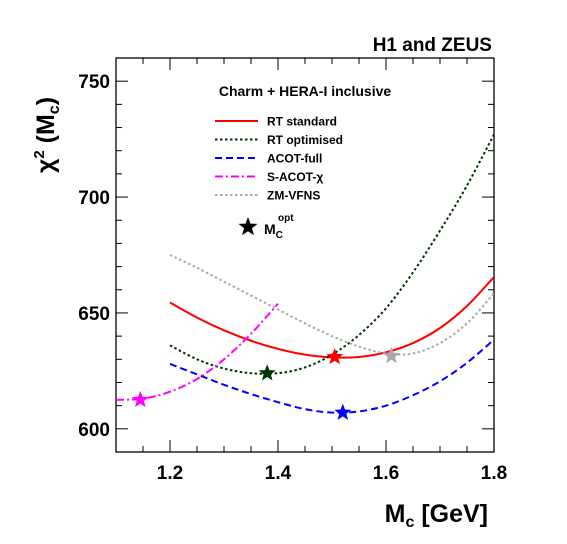 This screenshot has height=544, width=567. What do you see at coordinates (331, 317) in the screenshot?
I see `series-line-rt-standard` at bounding box center [331, 317].